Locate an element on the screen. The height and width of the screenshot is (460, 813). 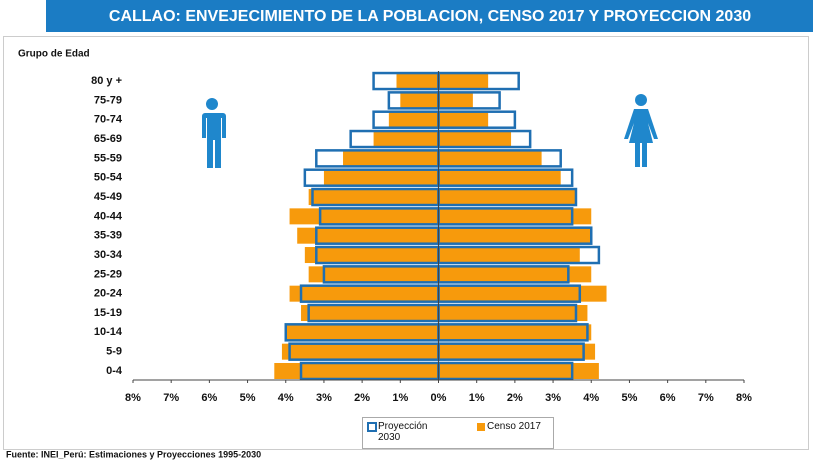
y-tick-label: 75-79 is located at coordinates (108, 100).